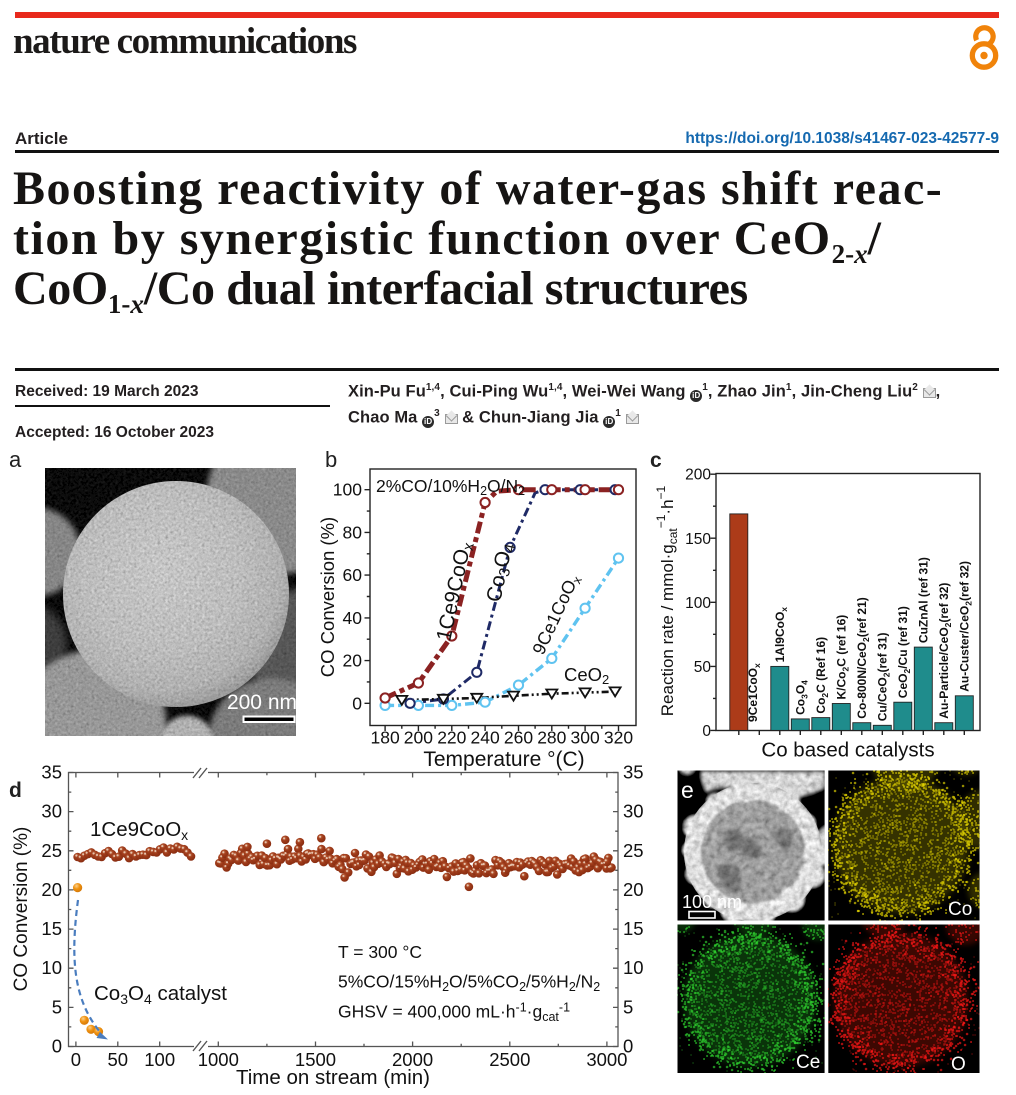 The image size is (1016, 1095). Describe the element at coordinates (958, 1064) in the screenshot. I see `svg-text: O` at that location.